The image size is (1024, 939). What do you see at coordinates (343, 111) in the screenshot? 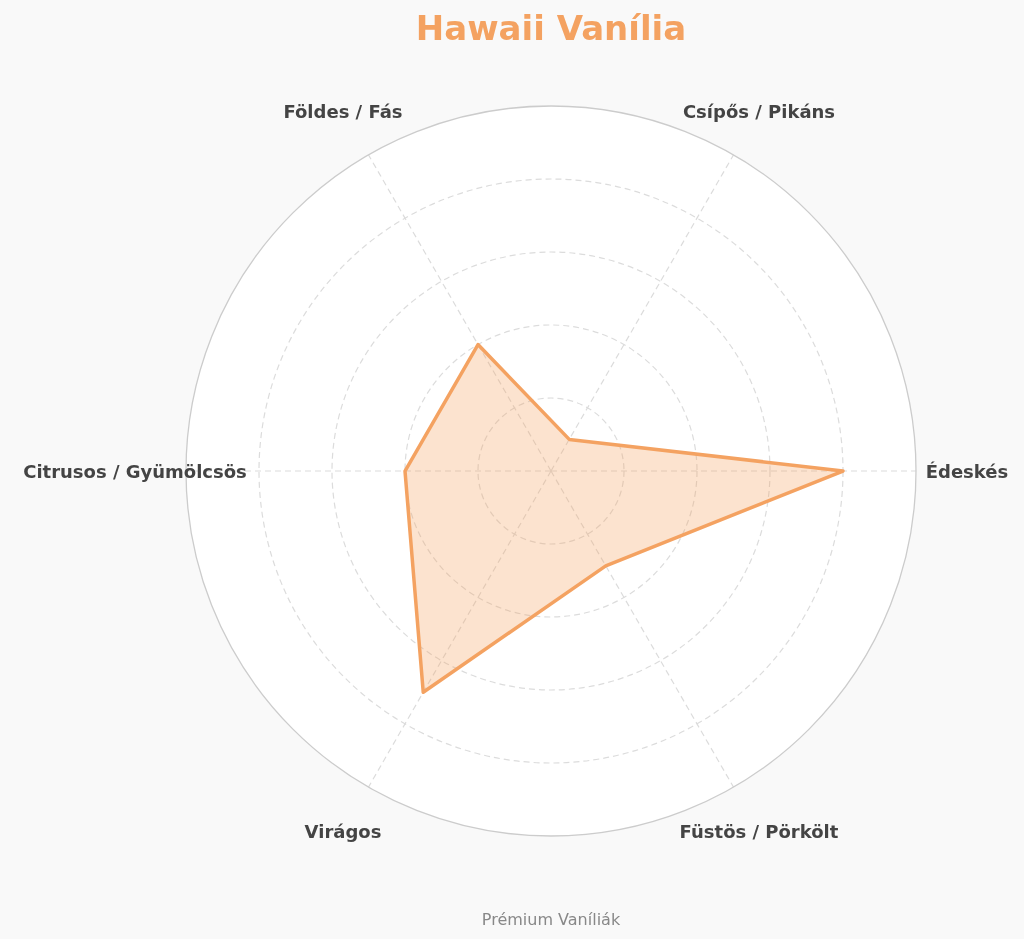
I see `spoke-label: Földes / Fás` at bounding box center [343, 111].